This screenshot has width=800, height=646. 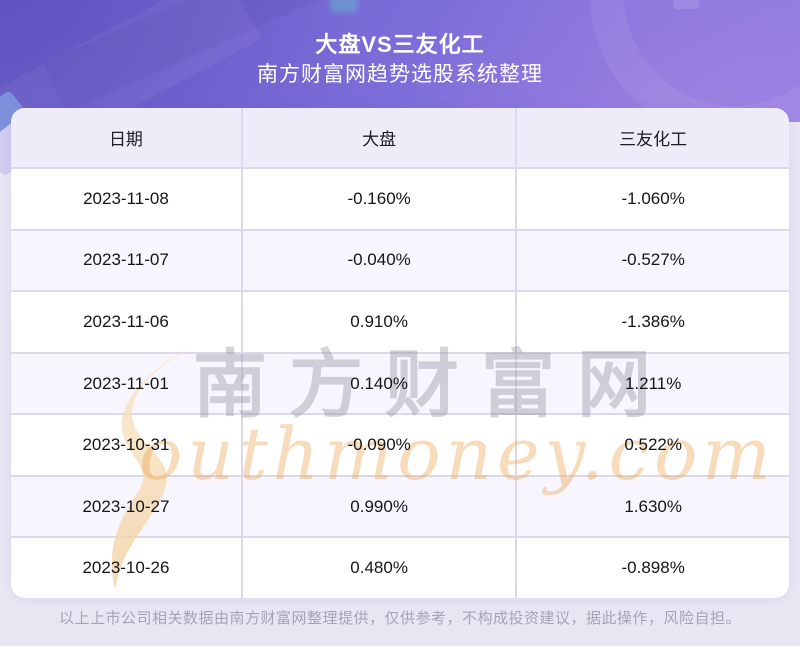 I want to click on market-change-cell: 0.480%, so click(x=380, y=568).